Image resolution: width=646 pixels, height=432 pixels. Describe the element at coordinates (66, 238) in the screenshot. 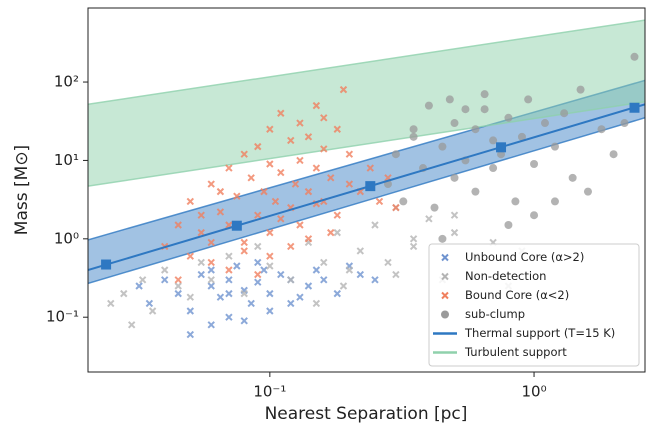

I see `y-tick-label: 10⁰` at that location.